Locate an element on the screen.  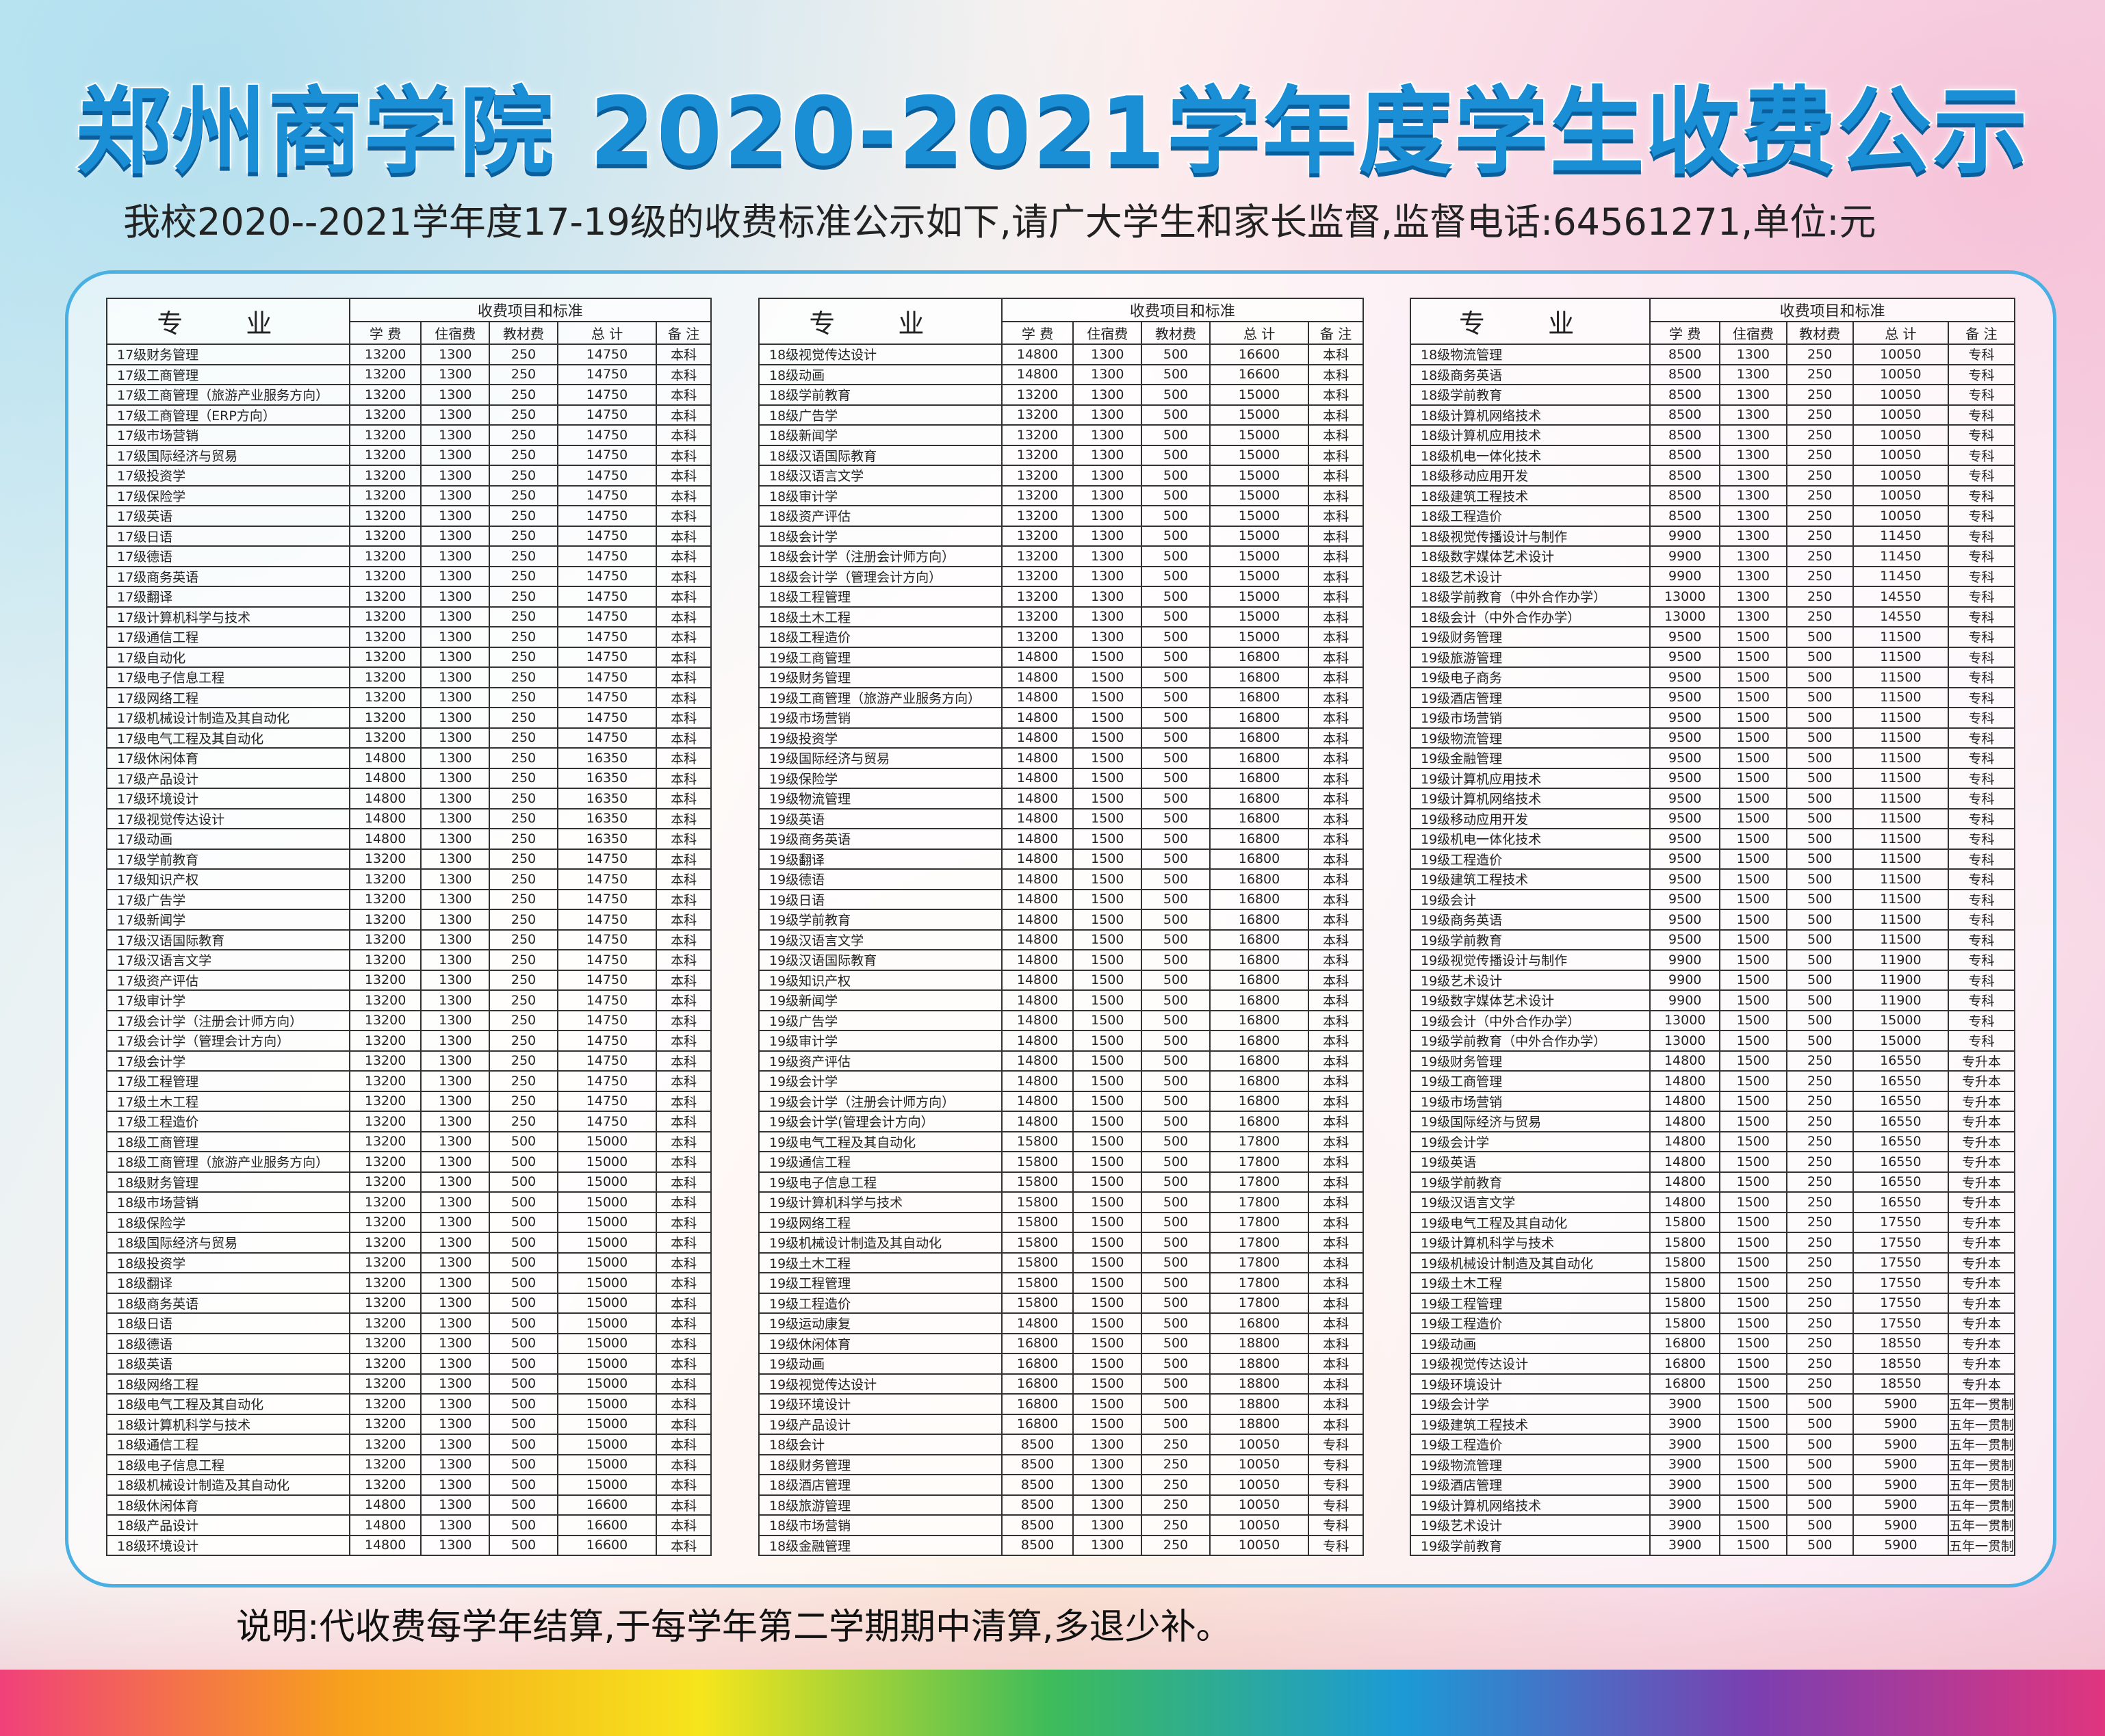
table-row: 18级数字媒体艺术设计 9900 1300 250 11450 专科 is located at coordinates (1712, 556).